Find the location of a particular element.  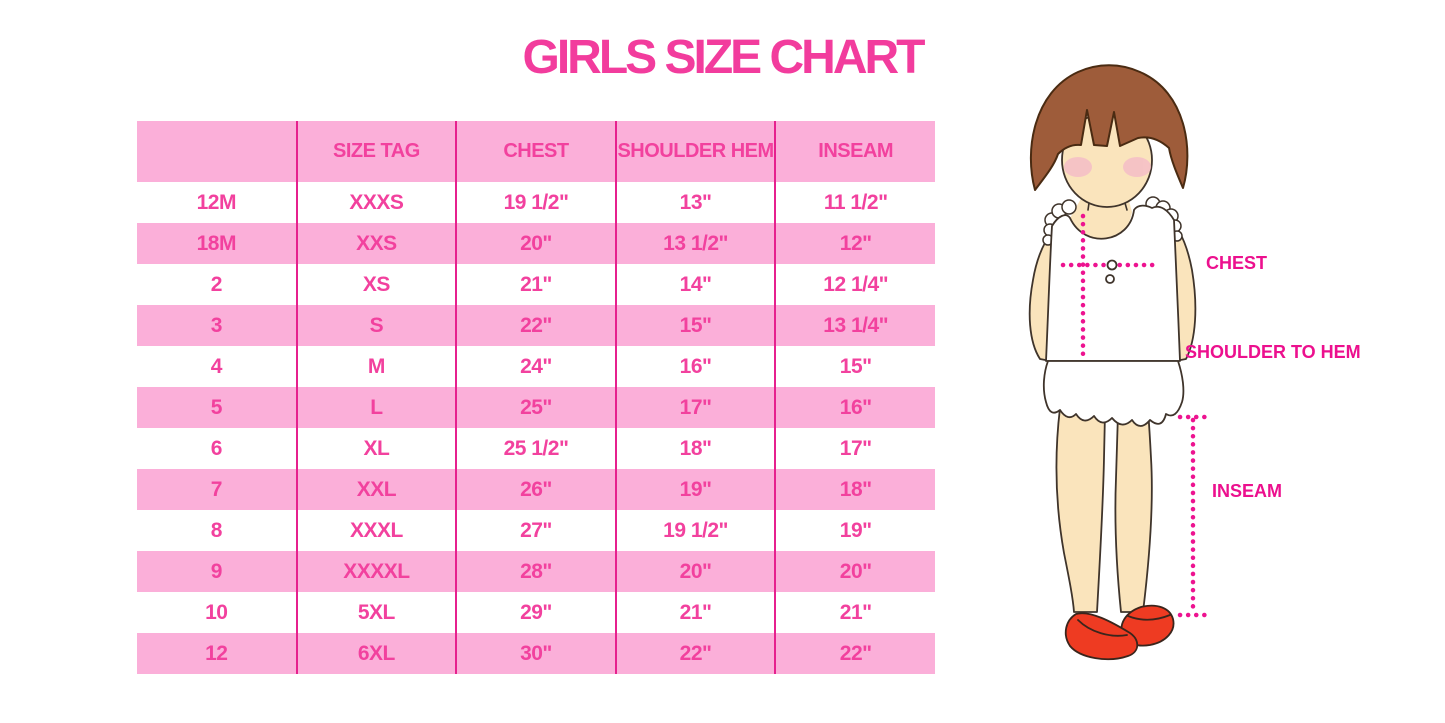

size-tag-cell: XXXS is located at coordinates (376, 202).